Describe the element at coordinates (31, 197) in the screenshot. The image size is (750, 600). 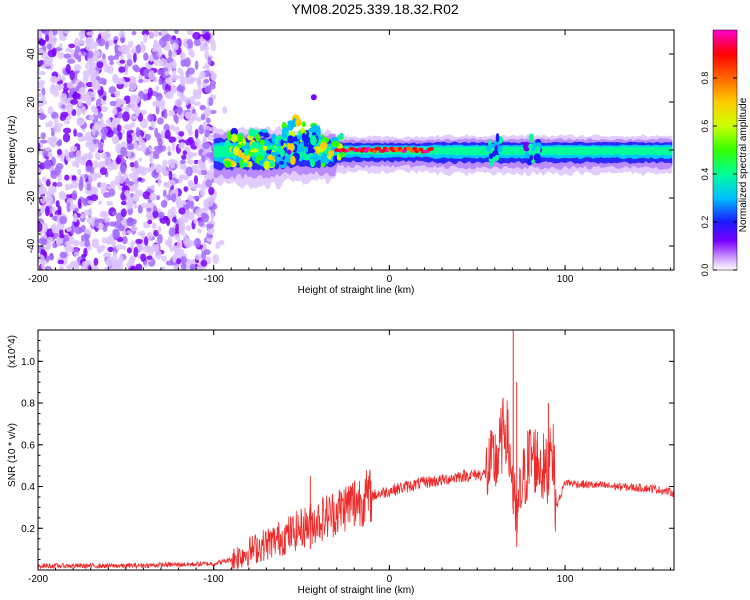
I see `spectrogram-y-tick-label: -20` at that location.